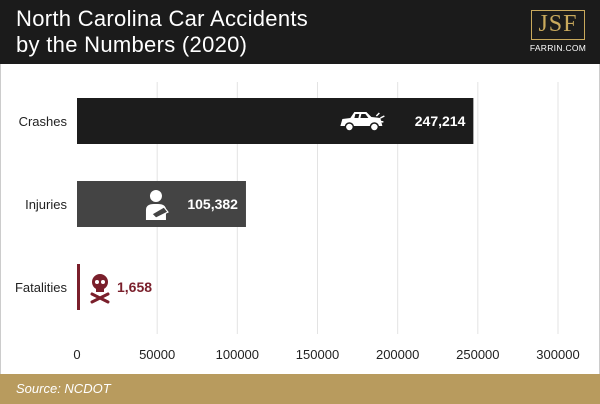 This screenshot has height=404, width=600. Describe the element at coordinates (317, 354) in the screenshot. I see `x-tick-label-3: 150000` at that location.